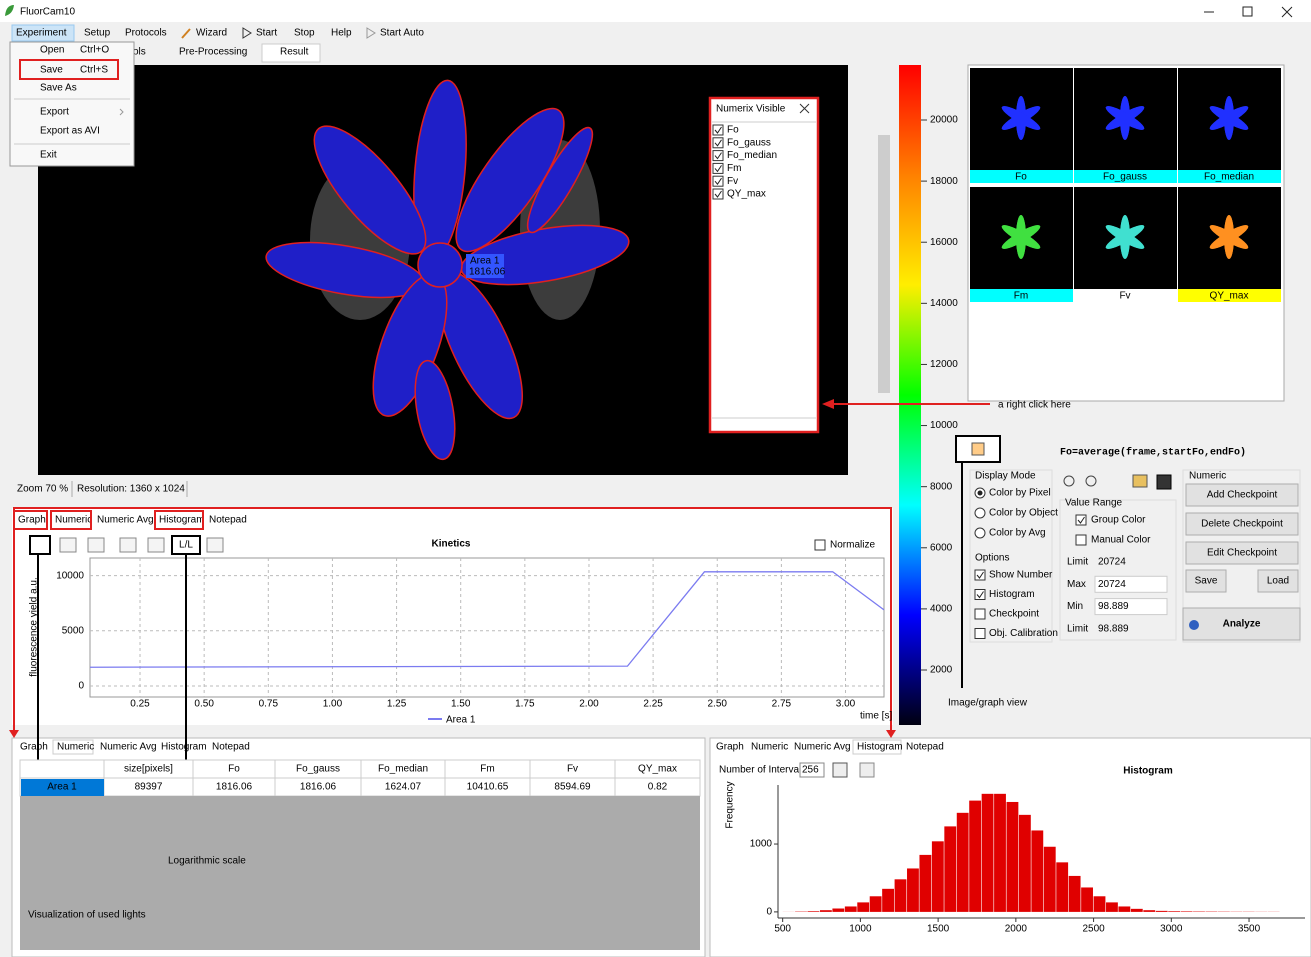 This screenshot has width=1311, height=957. What do you see at coordinates (52, 50) in the screenshot?
I see `menu-item: Open` at bounding box center [52, 50].